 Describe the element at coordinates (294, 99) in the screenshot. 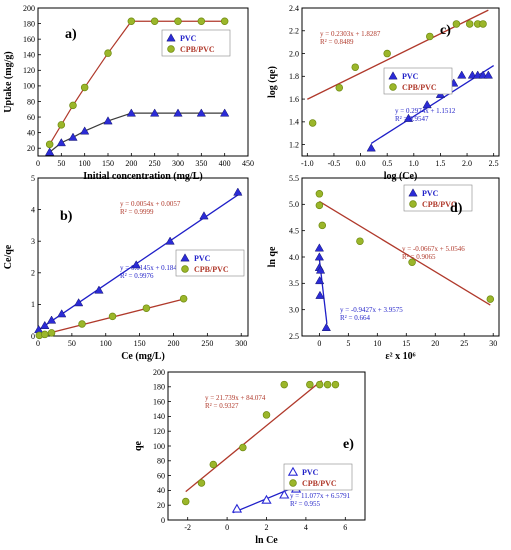

I see `y-tick-label: 1.6` at that location.